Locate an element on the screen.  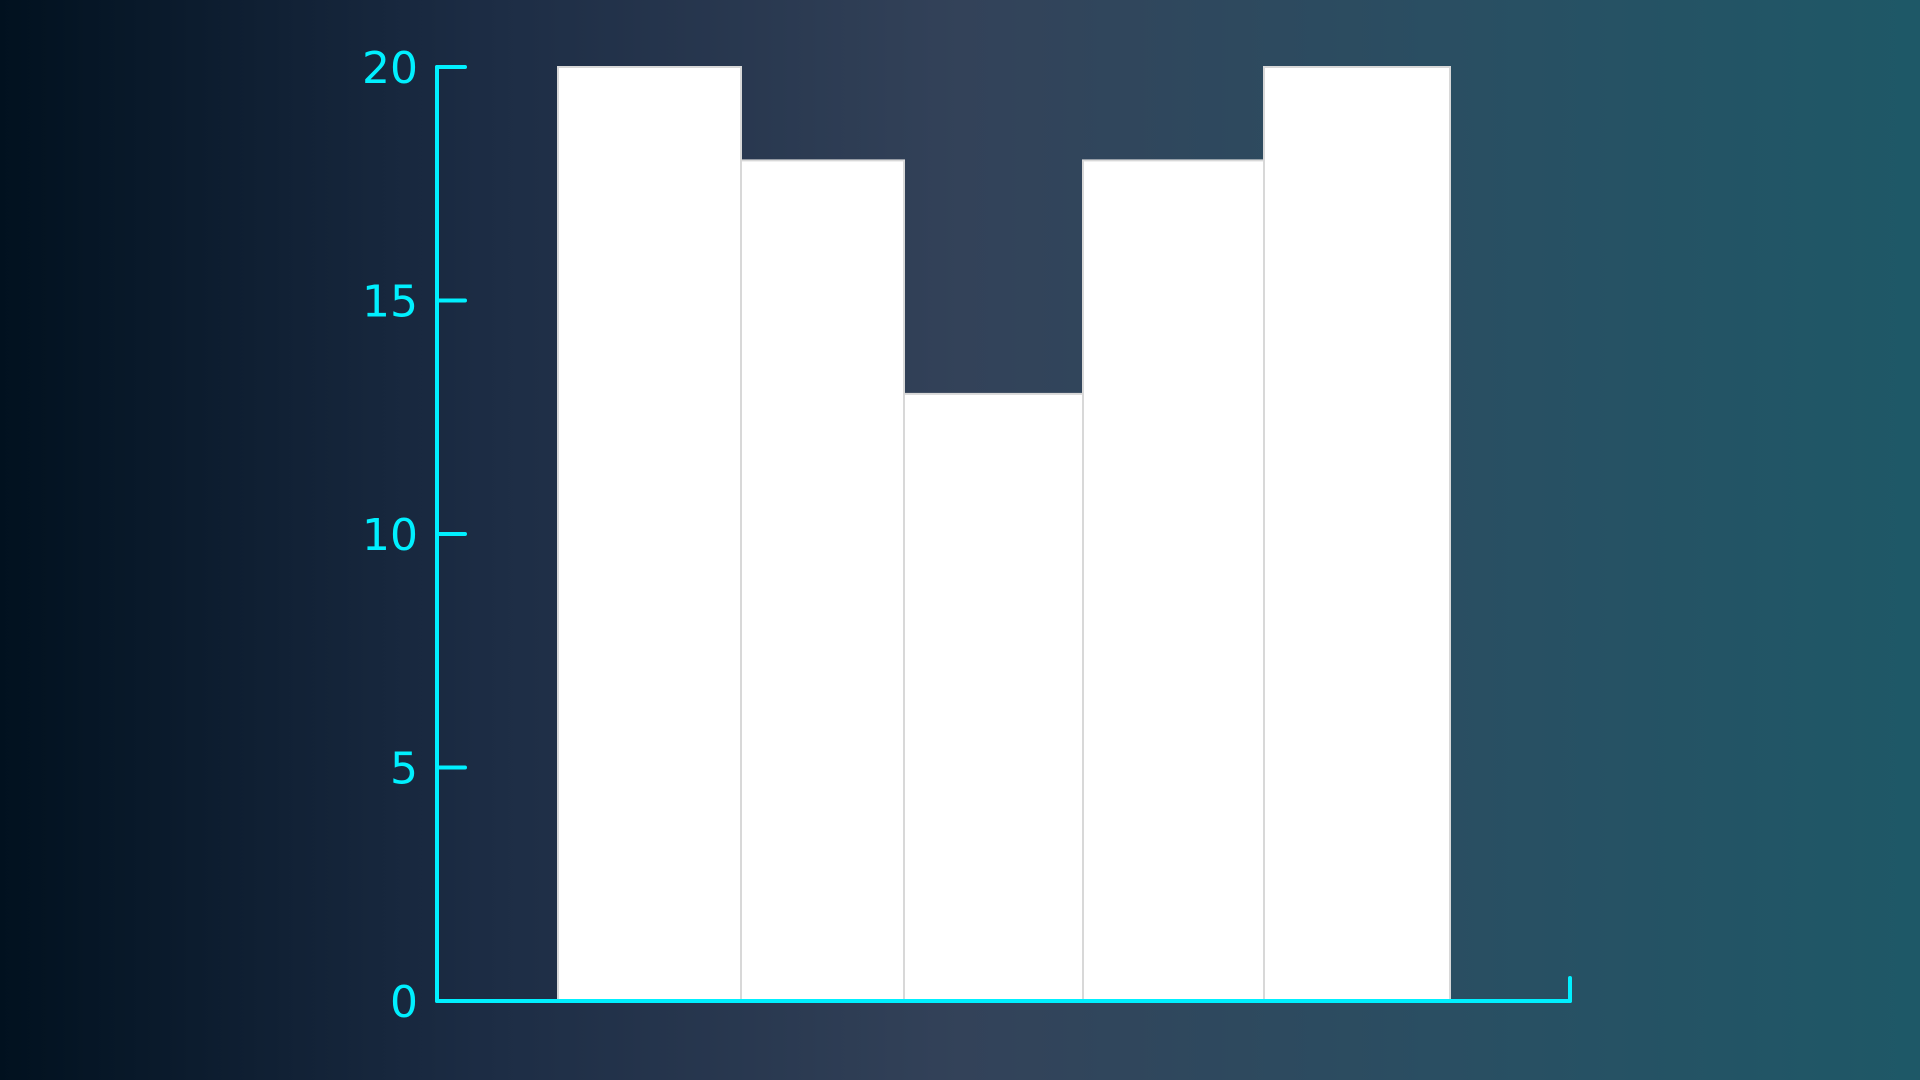
y-tick-label-20: 20 is located at coordinates (390, 68).